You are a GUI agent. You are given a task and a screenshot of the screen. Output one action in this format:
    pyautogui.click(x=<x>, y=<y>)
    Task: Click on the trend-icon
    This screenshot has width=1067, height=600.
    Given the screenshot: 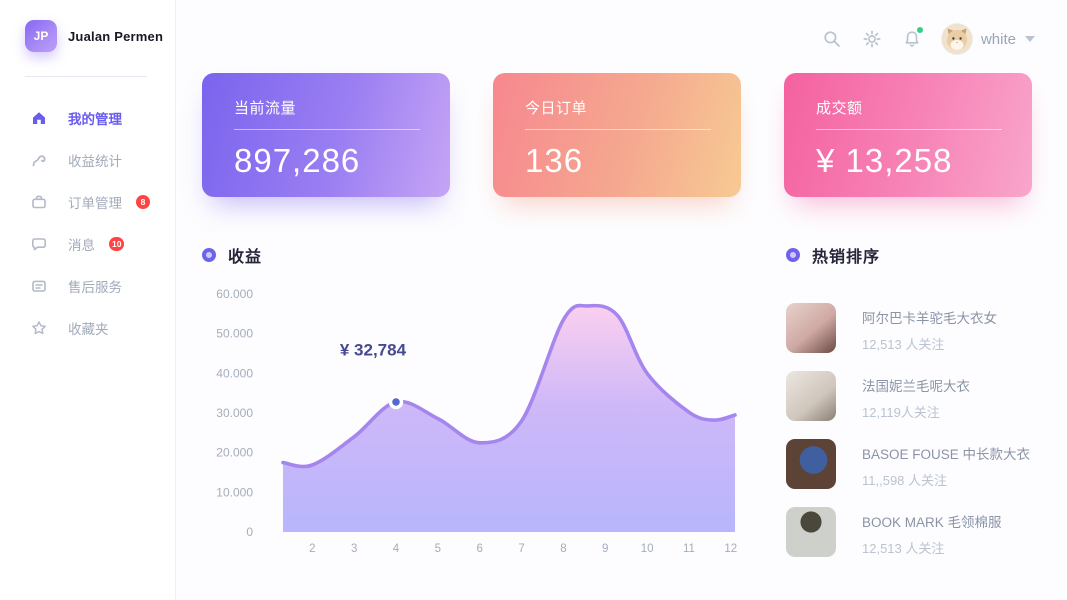 What is the action you would take?
    pyautogui.click(x=39, y=160)
    